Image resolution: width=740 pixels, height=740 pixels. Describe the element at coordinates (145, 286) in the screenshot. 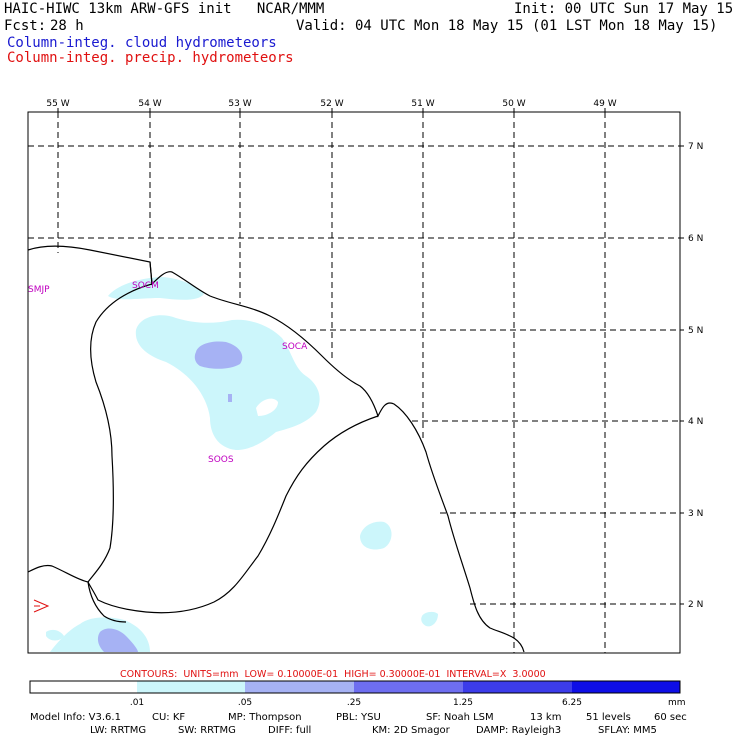

I see `station-socm: SOCM` at that location.